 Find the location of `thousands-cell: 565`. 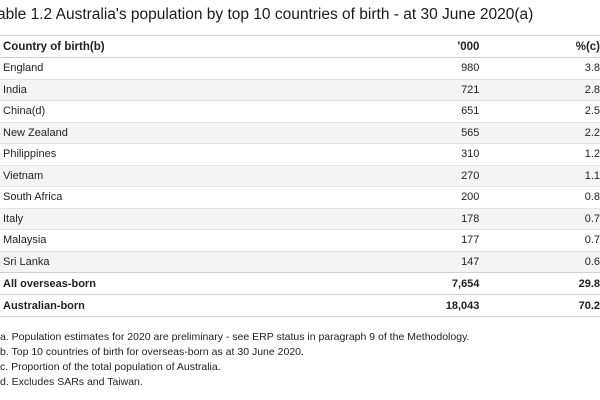

thousands-cell: 565 is located at coordinates (391, 132).